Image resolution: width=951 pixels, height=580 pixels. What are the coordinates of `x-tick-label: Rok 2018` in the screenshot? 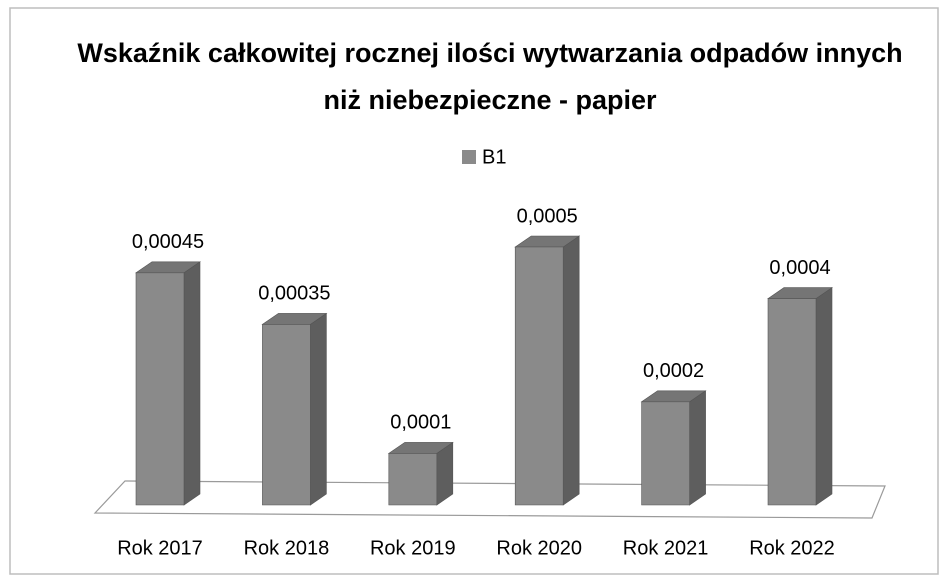 It's located at (287, 548).